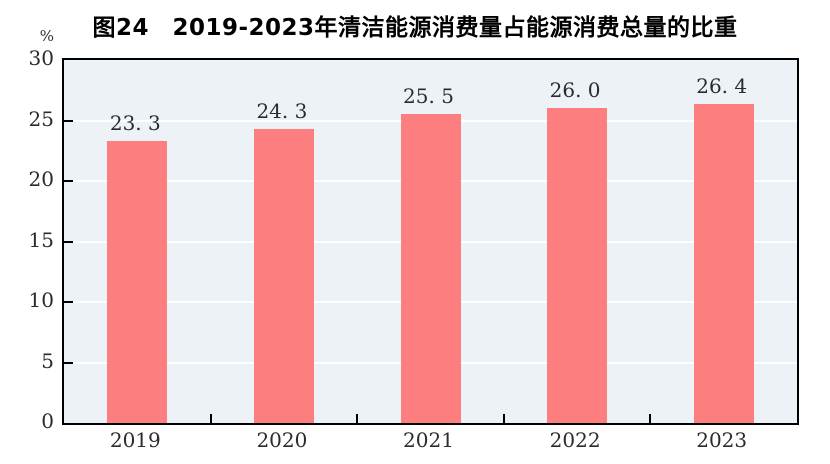  What do you see at coordinates (135, 123) in the screenshot?
I see `bar-value-label-2019: 23. 3` at bounding box center [135, 123].